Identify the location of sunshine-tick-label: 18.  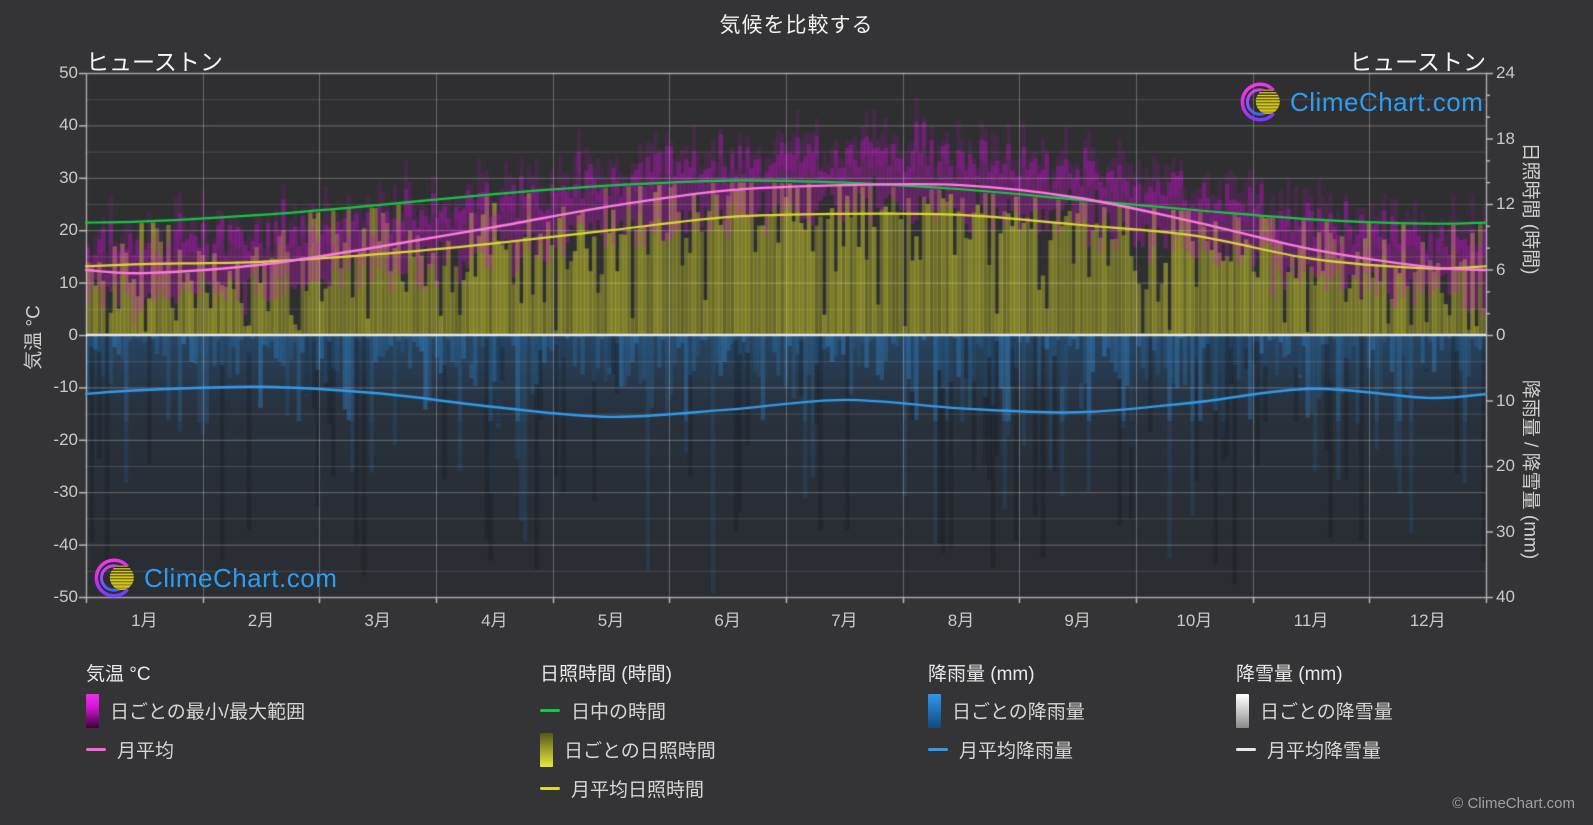
(1505, 138).